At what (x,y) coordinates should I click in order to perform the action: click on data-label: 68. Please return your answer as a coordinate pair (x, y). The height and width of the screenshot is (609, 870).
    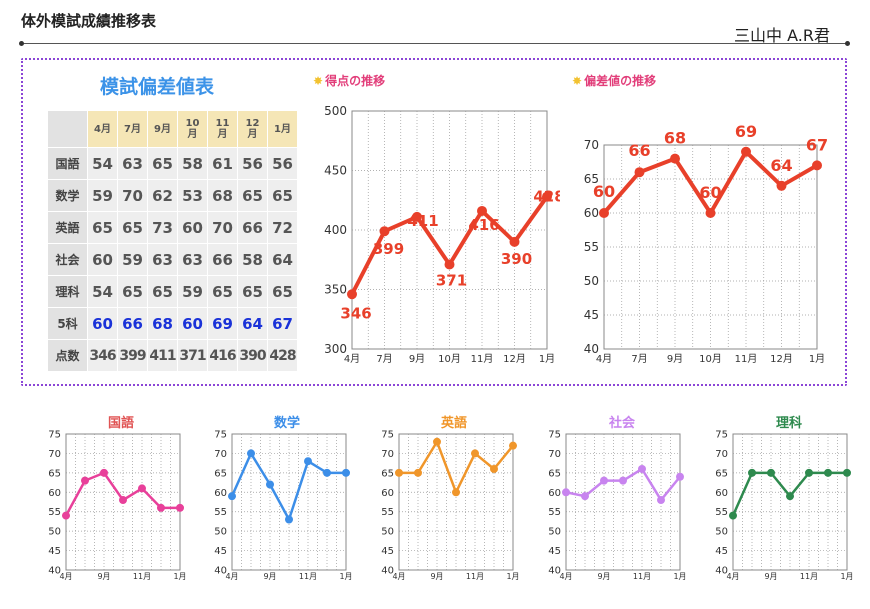
    Looking at the image, I should click on (675, 138).